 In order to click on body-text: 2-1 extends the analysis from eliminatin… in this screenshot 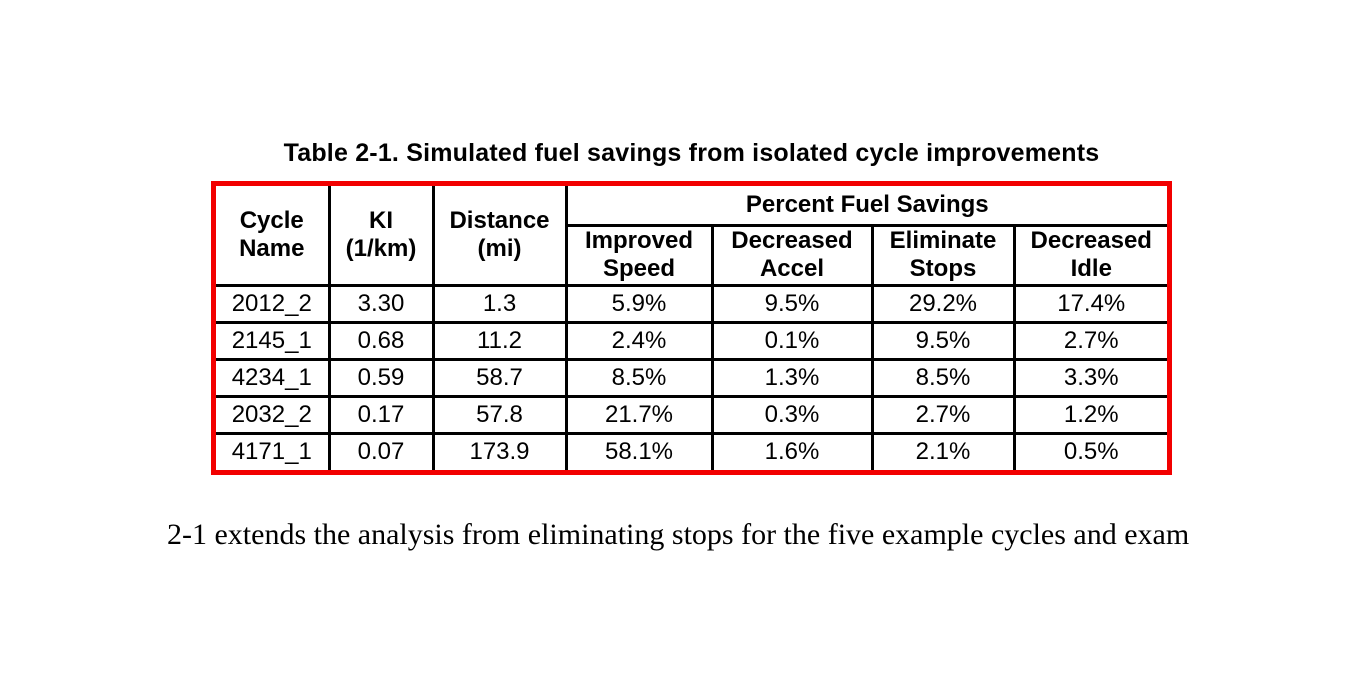, I will do `click(678, 534)`.